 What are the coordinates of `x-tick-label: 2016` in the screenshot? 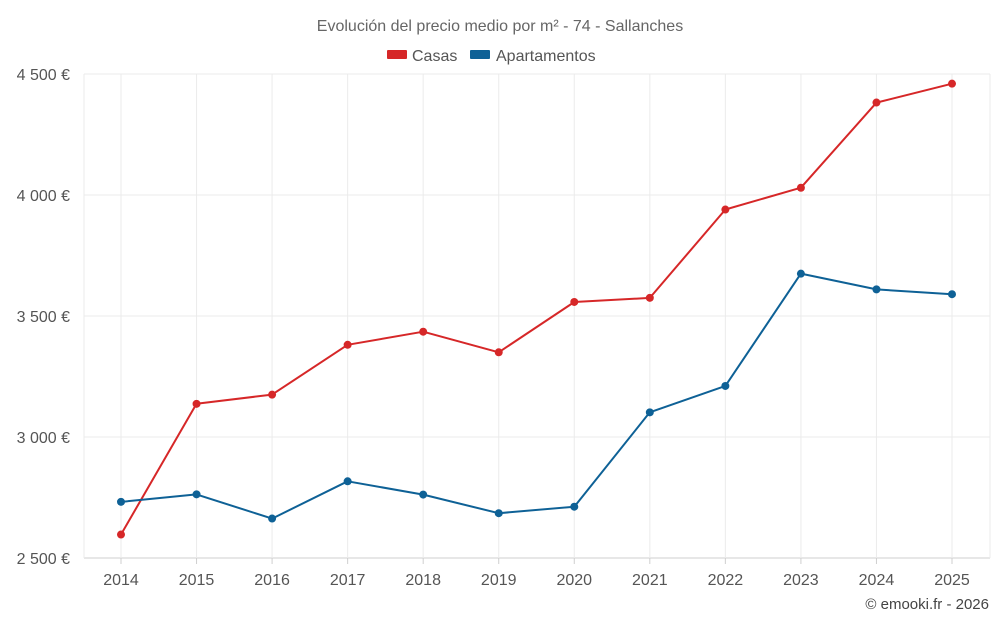 It's located at (272, 580).